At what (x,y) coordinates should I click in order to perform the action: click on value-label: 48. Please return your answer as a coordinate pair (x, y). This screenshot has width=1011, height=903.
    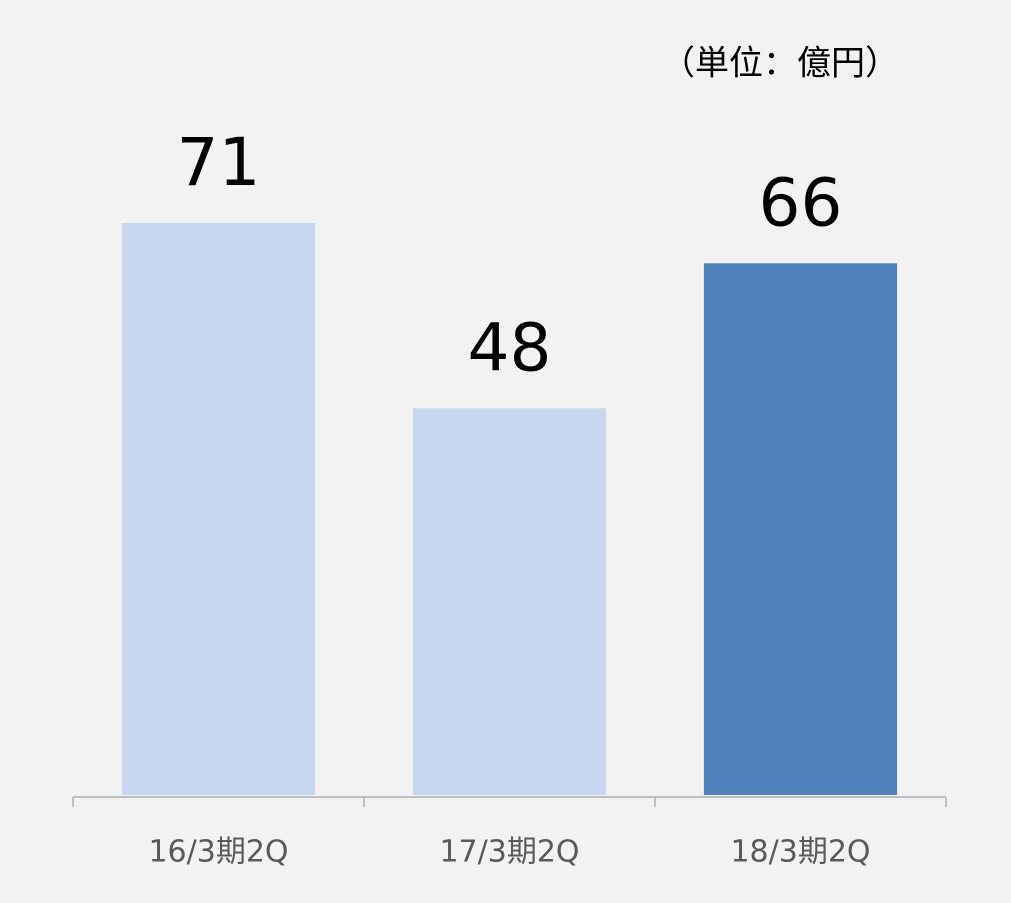
    Looking at the image, I should click on (510, 347).